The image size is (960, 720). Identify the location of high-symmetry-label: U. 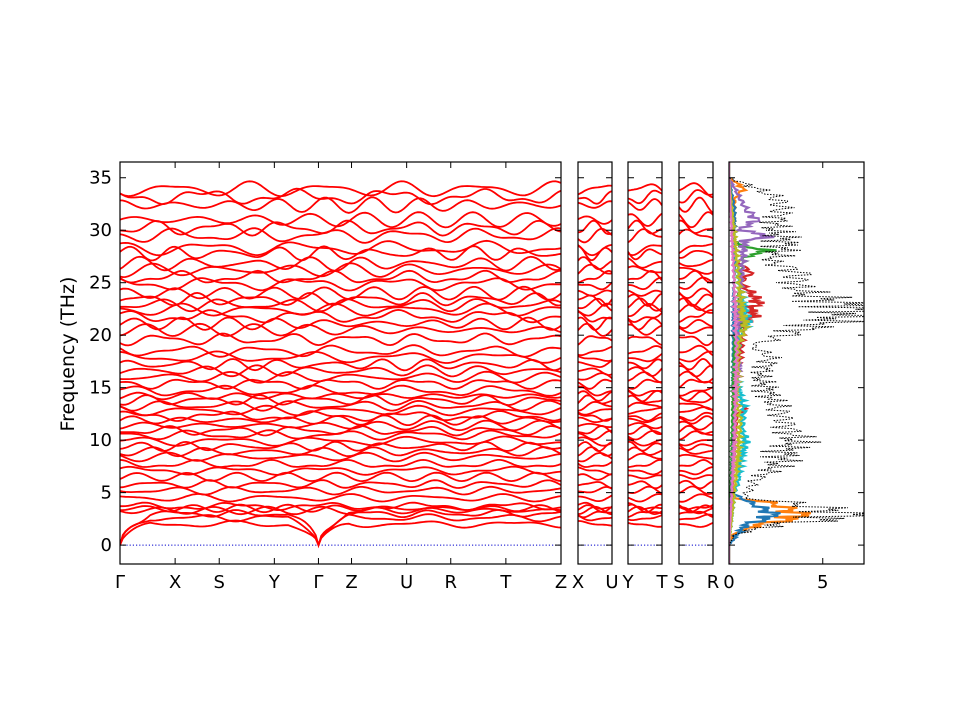
(406, 582).